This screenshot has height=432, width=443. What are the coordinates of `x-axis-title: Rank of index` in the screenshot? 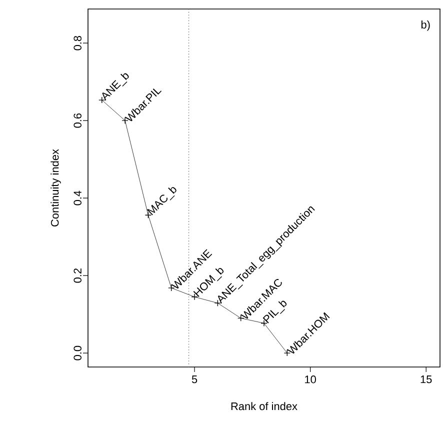 It's located at (264, 406).